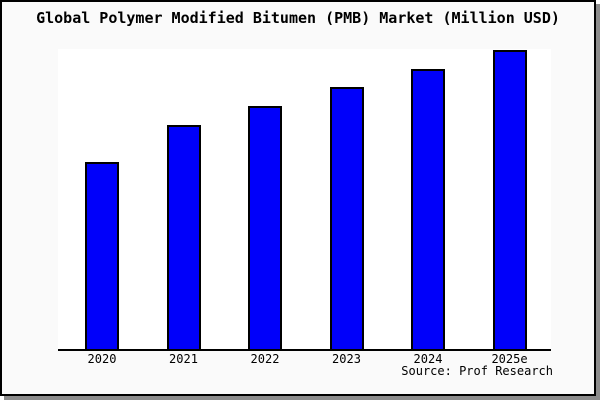 The image size is (600, 400). Describe the element at coordinates (102, 255) in the screenshot. I see `bar-2020` at that location.